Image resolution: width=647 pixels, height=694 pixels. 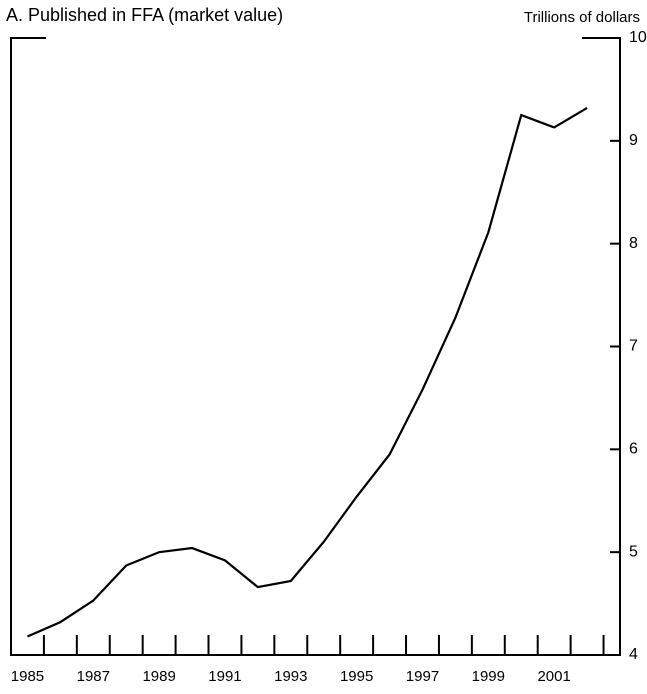 What do you see at coordinates (356, 676) in the screenshot?
I see `x-tick-label: 1995` at bounding box center [356, 676].